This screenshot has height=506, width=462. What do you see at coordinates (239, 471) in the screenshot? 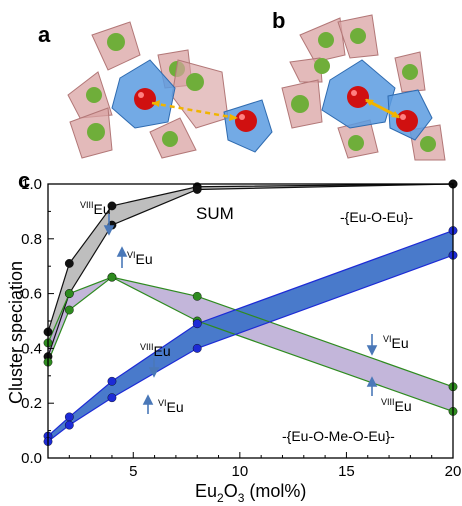
I see `x-tick-label: 10` at bounding box center [239, 471].